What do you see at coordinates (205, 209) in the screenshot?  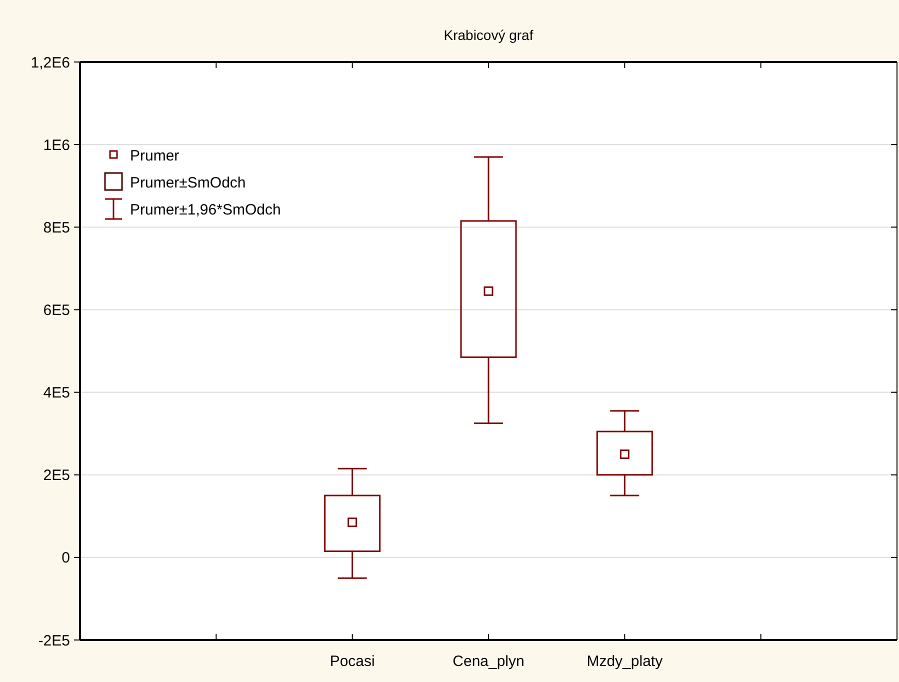 I see `annotation: Prumer±1,96*SmOdch` at bounding box center [205, 209].